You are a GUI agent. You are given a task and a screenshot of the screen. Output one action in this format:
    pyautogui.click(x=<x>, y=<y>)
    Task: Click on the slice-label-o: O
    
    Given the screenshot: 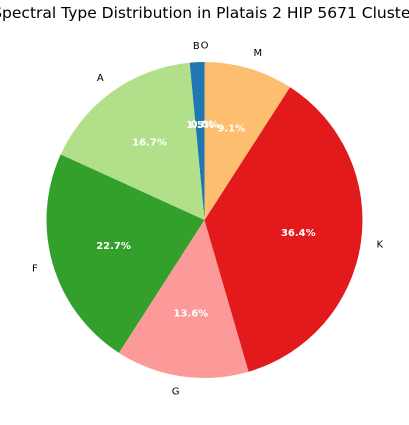 What is the action you would take?
    pyautogui.click(x=205, y=46)
    